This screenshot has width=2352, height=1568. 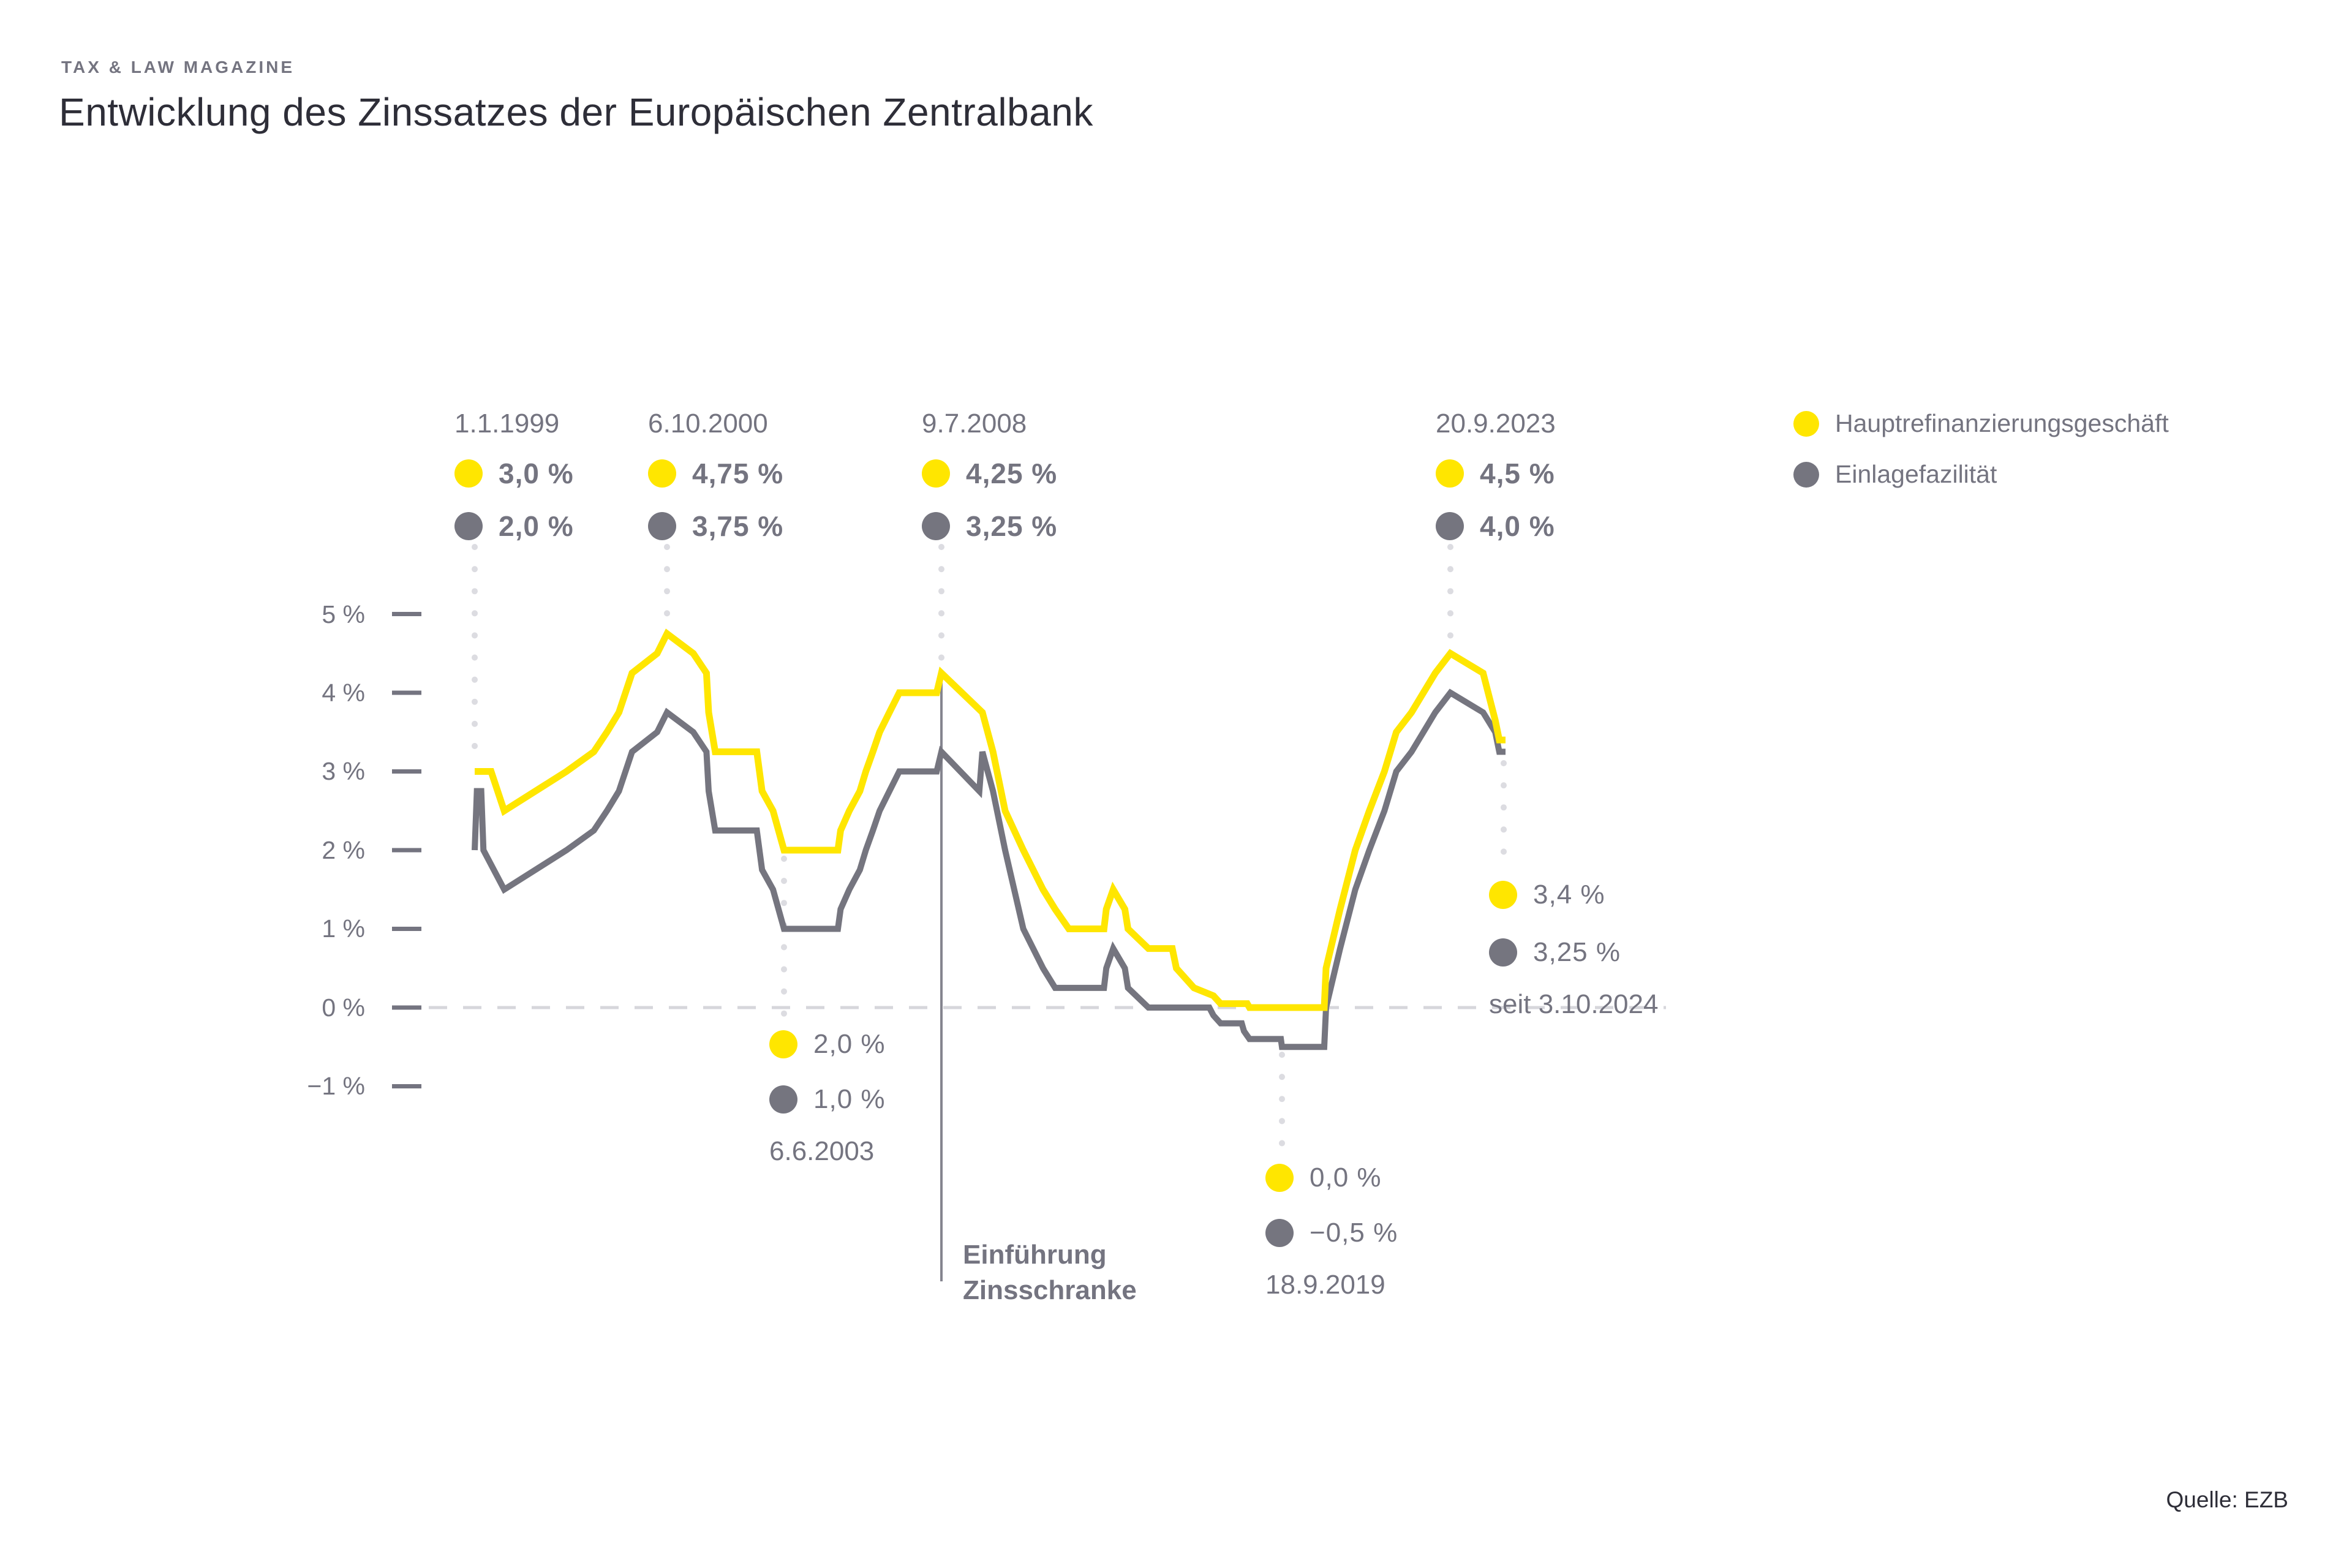 What do you see at coordinates (344, 771) in the screenshot?
I see `y-axis-label-3: 3 %` at bounding box center [344, 771].